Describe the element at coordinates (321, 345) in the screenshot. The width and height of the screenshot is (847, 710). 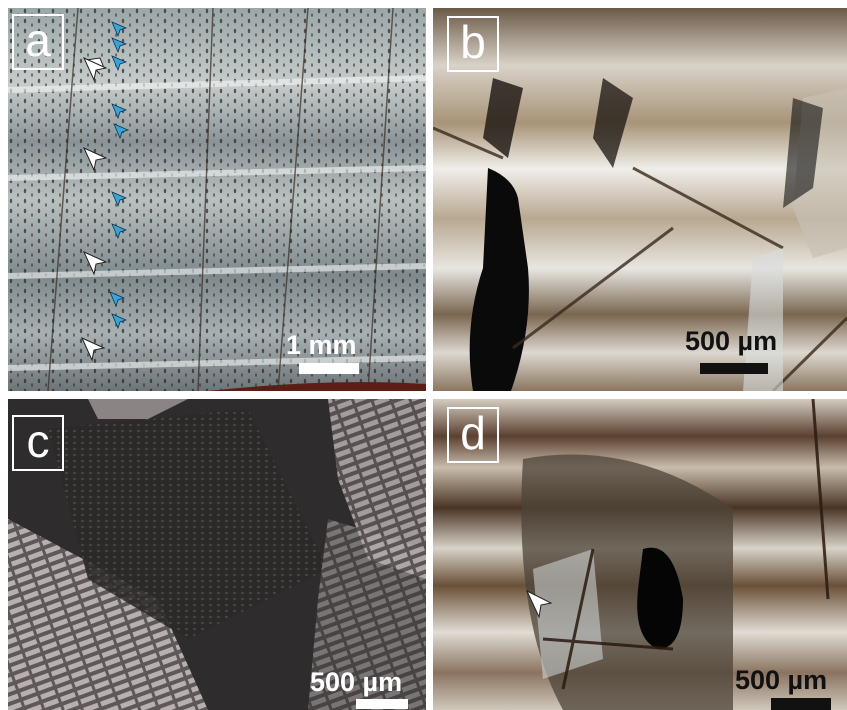
I see `scale-label-a: 1 mm` at that location.